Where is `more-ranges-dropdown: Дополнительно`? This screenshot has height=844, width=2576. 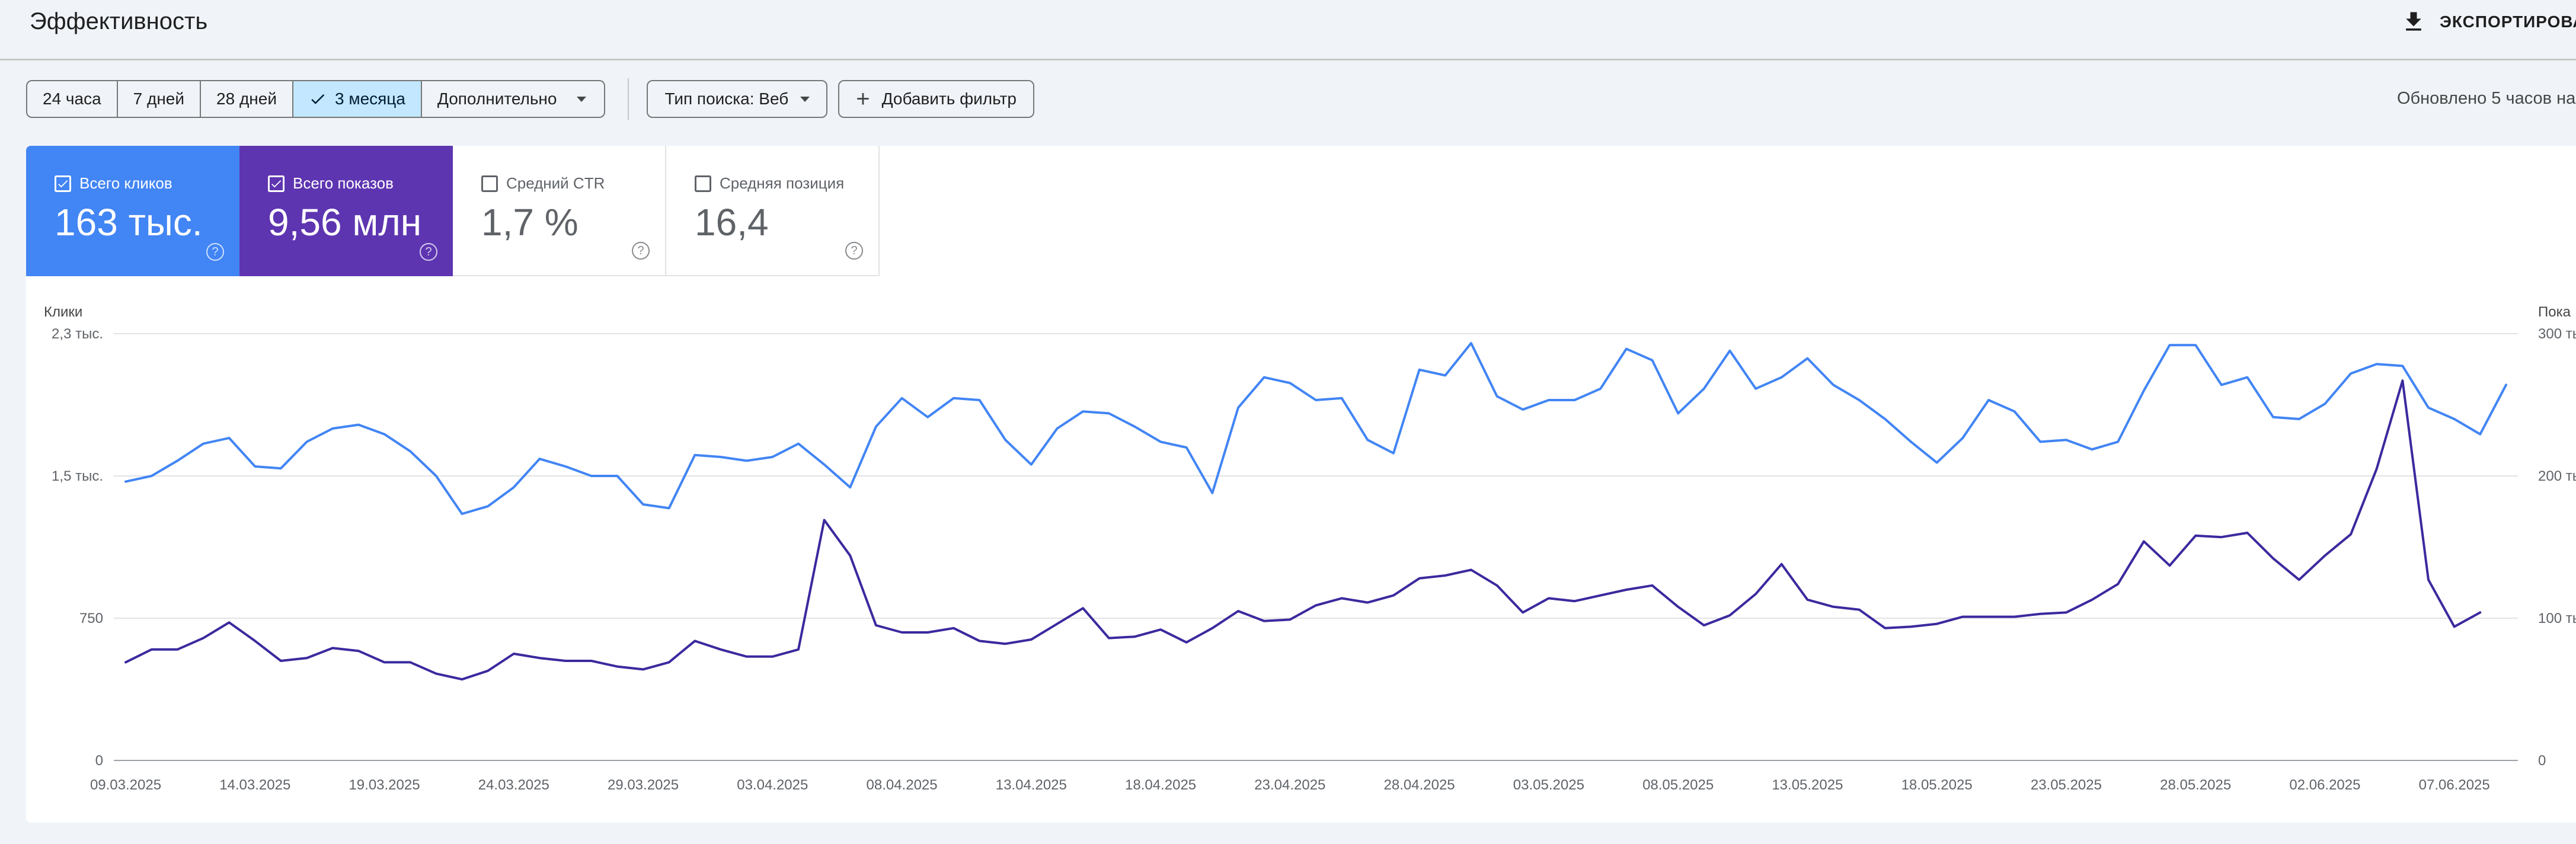
more-ranges-dropdown: Дополнительно is located at coordinates (513, 99).